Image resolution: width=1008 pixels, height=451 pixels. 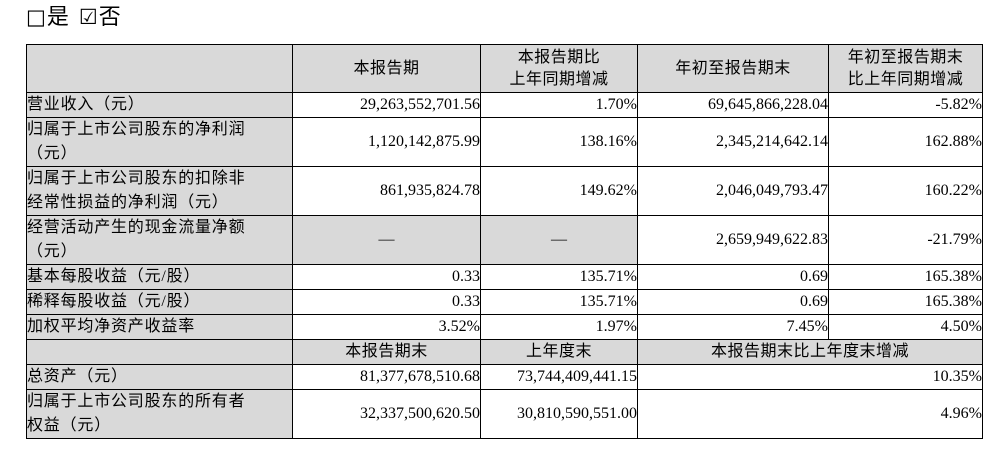 What do you see at coordinates (386, 68) in the screenshot?
I see `header-current-period: 本报告期` at bounding box center [386, 68].